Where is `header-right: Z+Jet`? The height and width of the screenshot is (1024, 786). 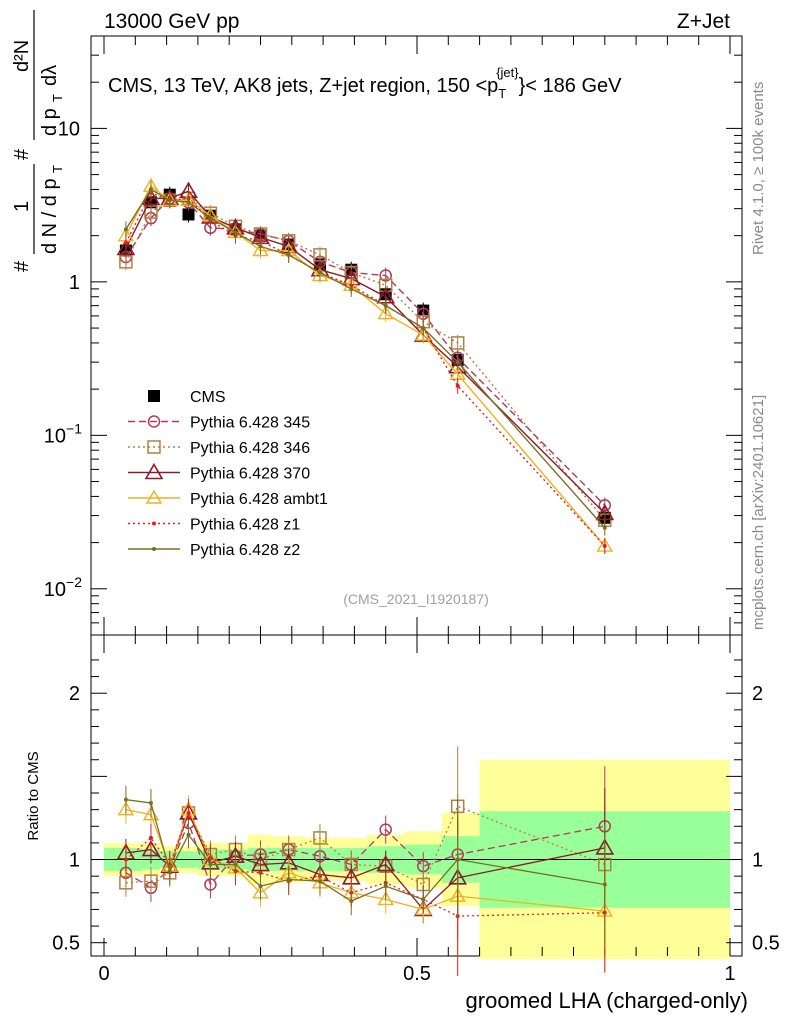
header-right: Z+Jet is located at coordinates (703, 21).